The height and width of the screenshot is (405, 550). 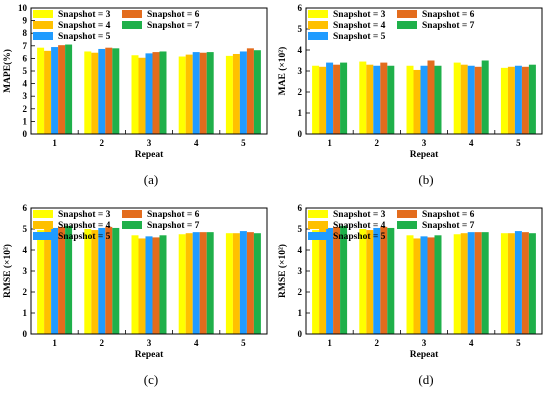 What do you see at coordinates (151, 379) in the screenshot?
I see `panel-caption: (c)` at bounding box center [151, 379].